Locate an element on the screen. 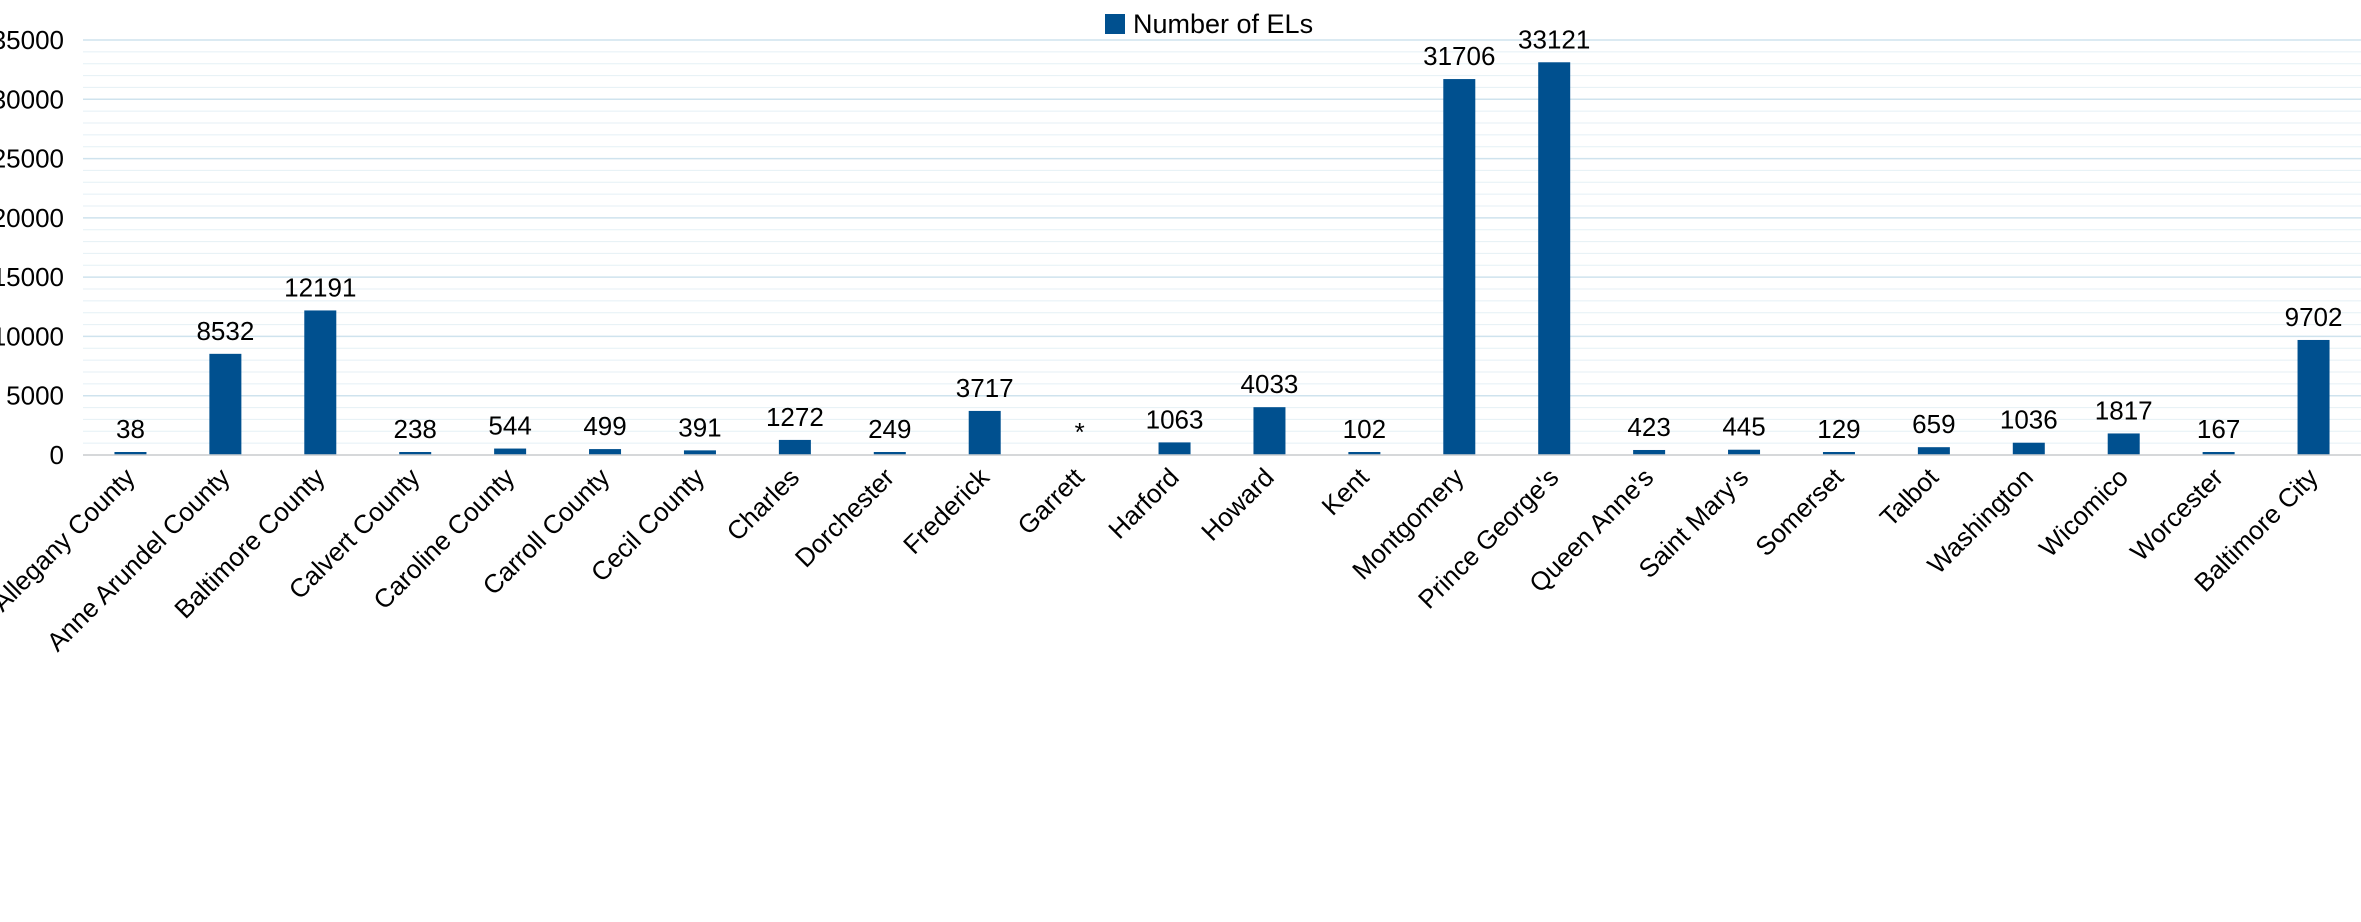 The image size is (2361, 922). category-label: Frederick is located at coordinates (946, 510).